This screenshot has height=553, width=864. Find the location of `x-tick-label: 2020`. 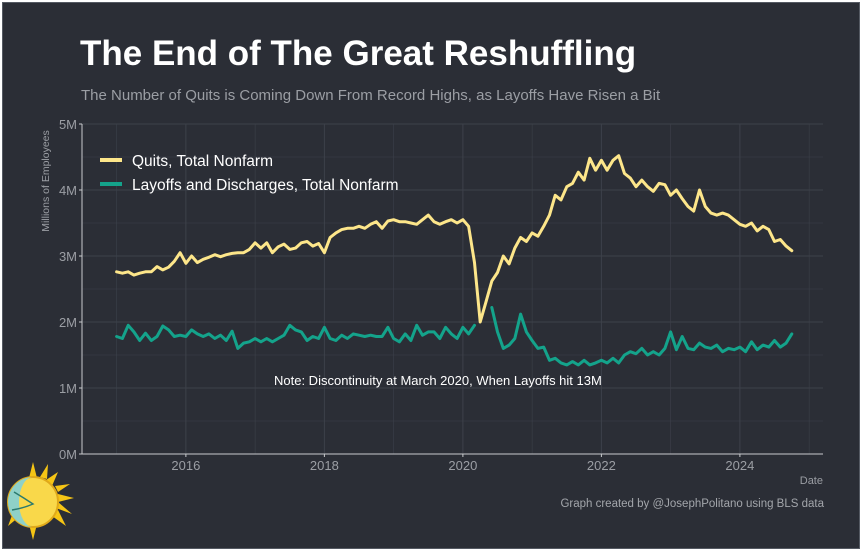

x-tick-label: 2020 is located at coordinates (462, 465).